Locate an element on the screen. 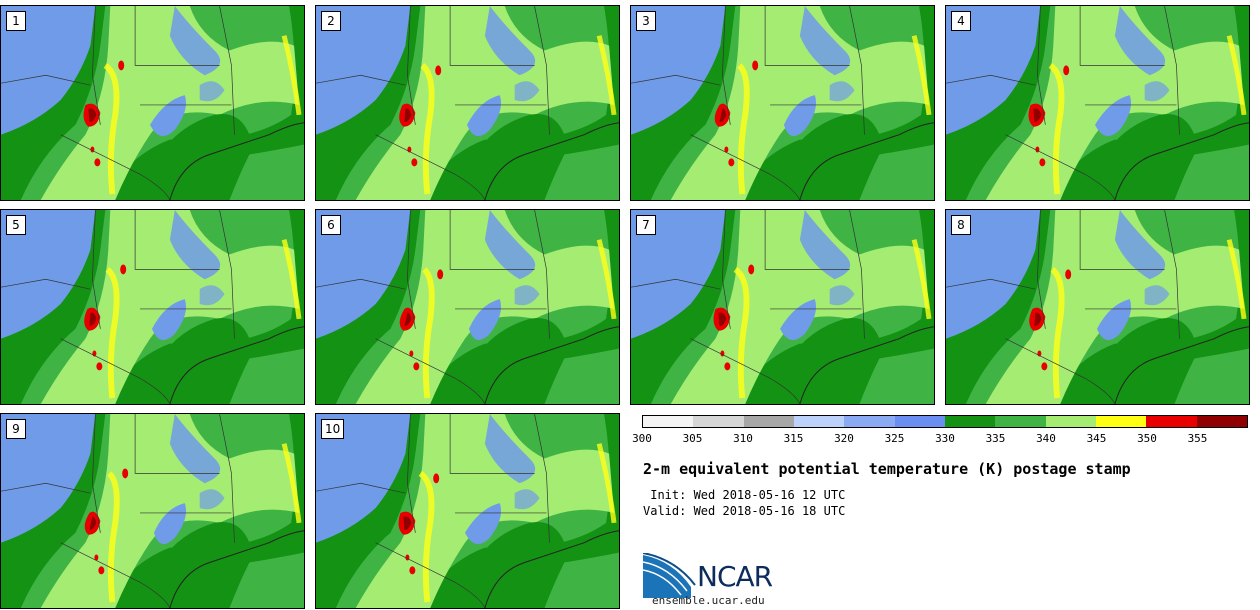 The image size is (1260, 610). colorbar-tick-label: 345 is located at coordinates (1096, 438).